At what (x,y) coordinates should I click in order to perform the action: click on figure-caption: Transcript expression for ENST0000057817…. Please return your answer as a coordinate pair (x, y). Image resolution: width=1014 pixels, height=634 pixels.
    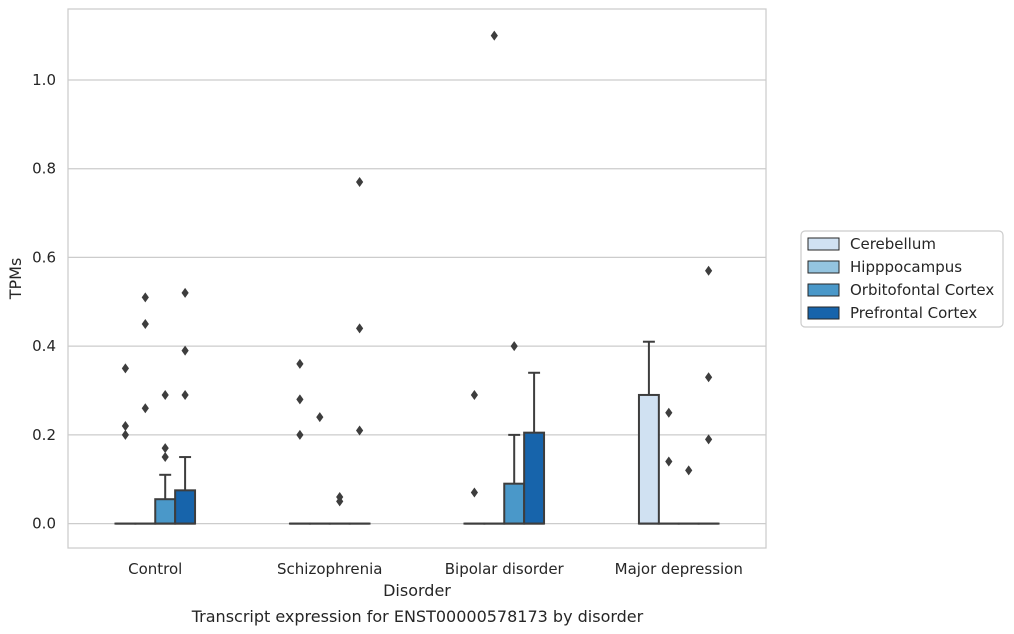
    Looking at the image, I should click on (417, 616).